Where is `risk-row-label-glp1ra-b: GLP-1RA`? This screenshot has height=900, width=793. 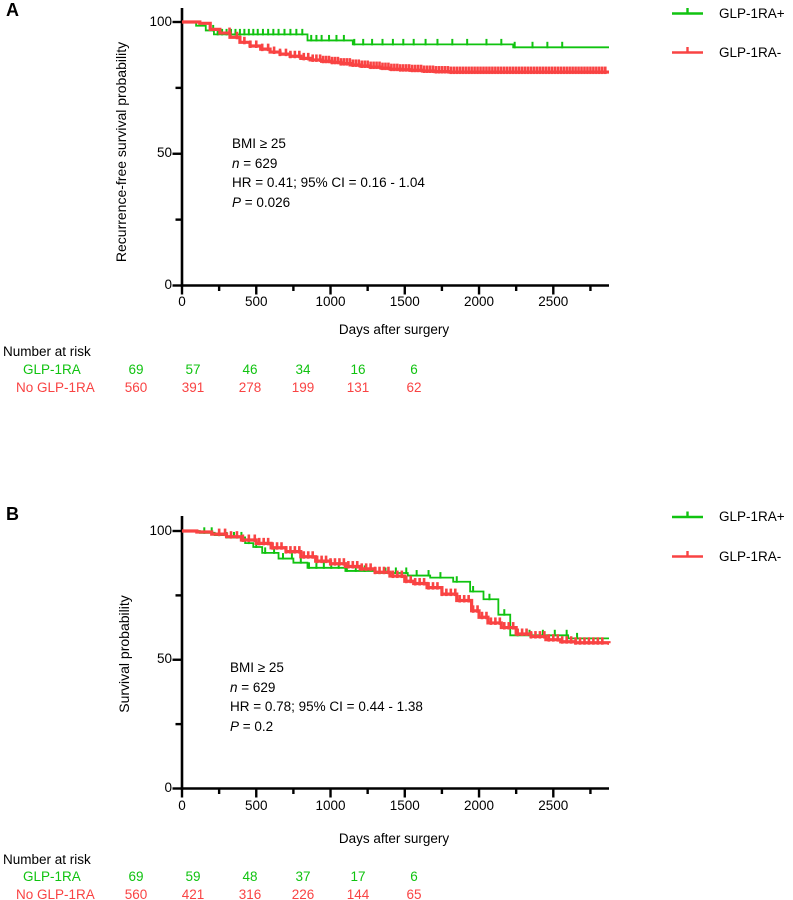 risk-row-label-glp1ra-b: GLP-1RA is located at coordinates (52, 876).